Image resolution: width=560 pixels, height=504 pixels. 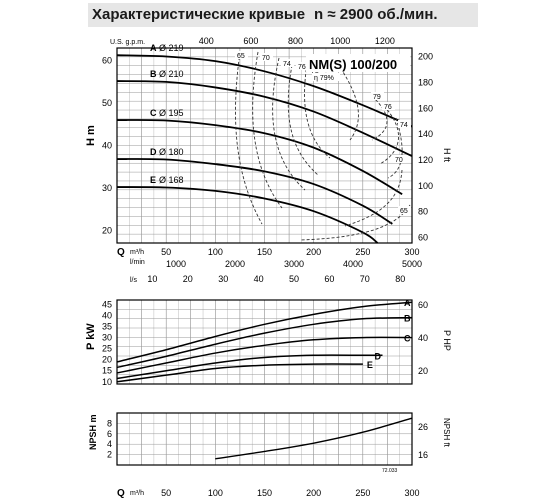 I want to click on npsh-ylabel-right: NPSH ft, so click(x=446, y=433).